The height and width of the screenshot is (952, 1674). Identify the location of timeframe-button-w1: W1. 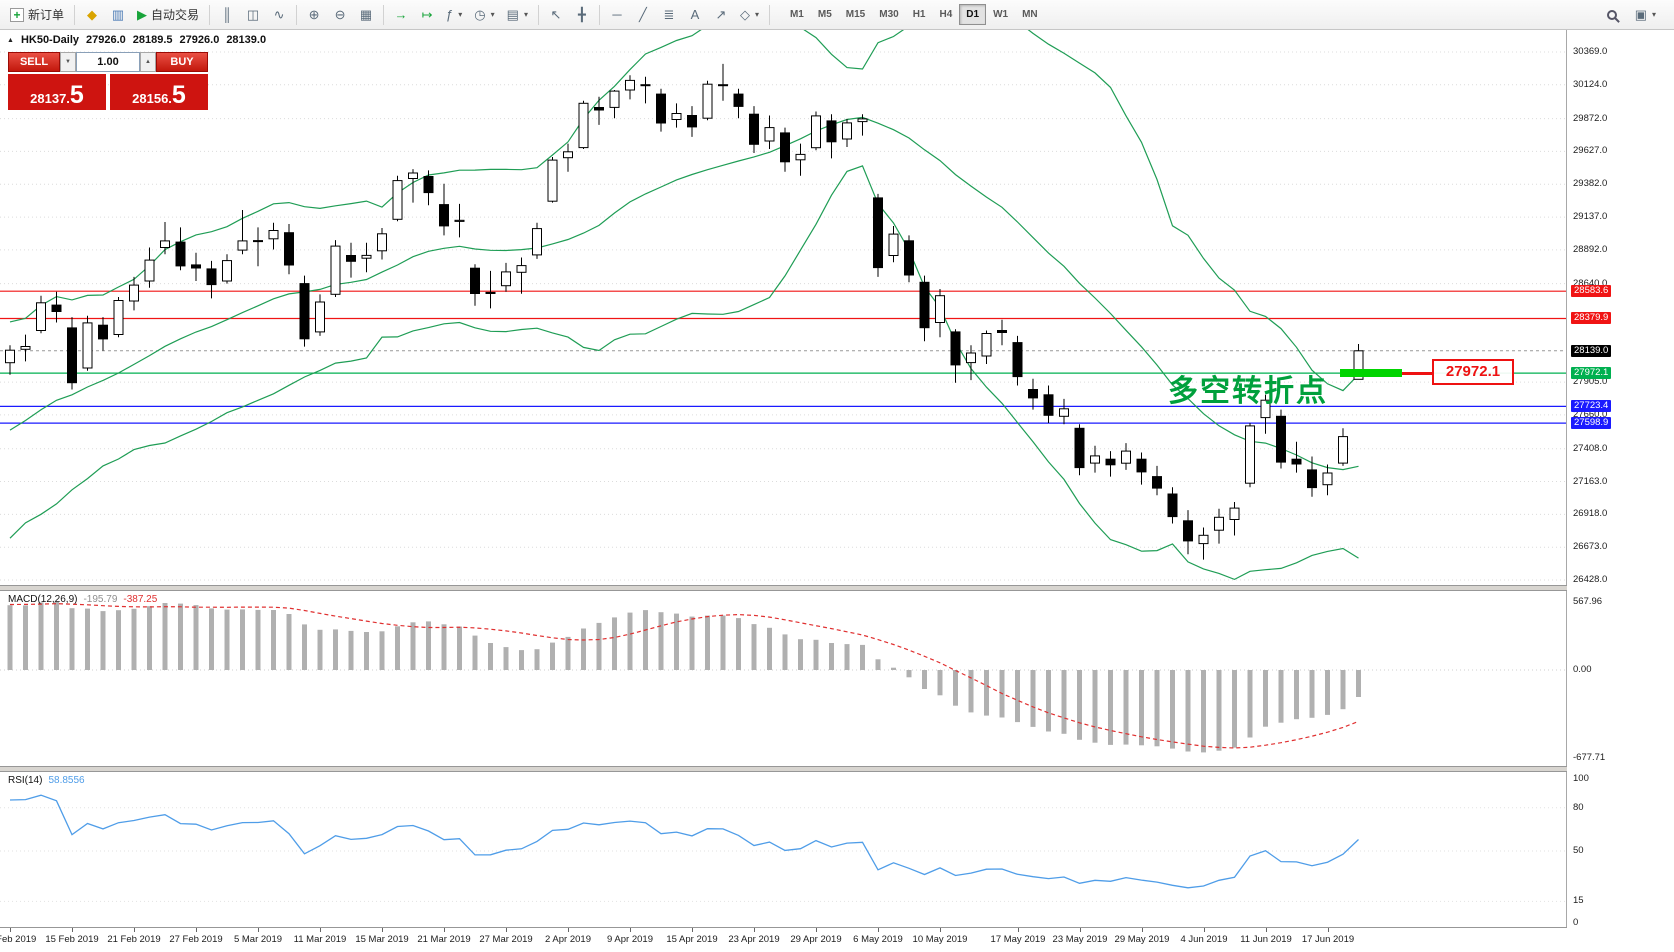
(1000, 14).